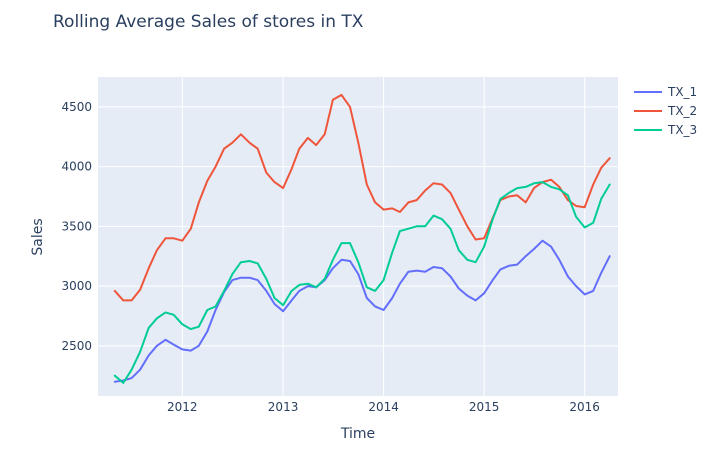 The width and height of the screenshot is (713, 456). I want to click on x-tick-label: 2014, so click(383, 407).